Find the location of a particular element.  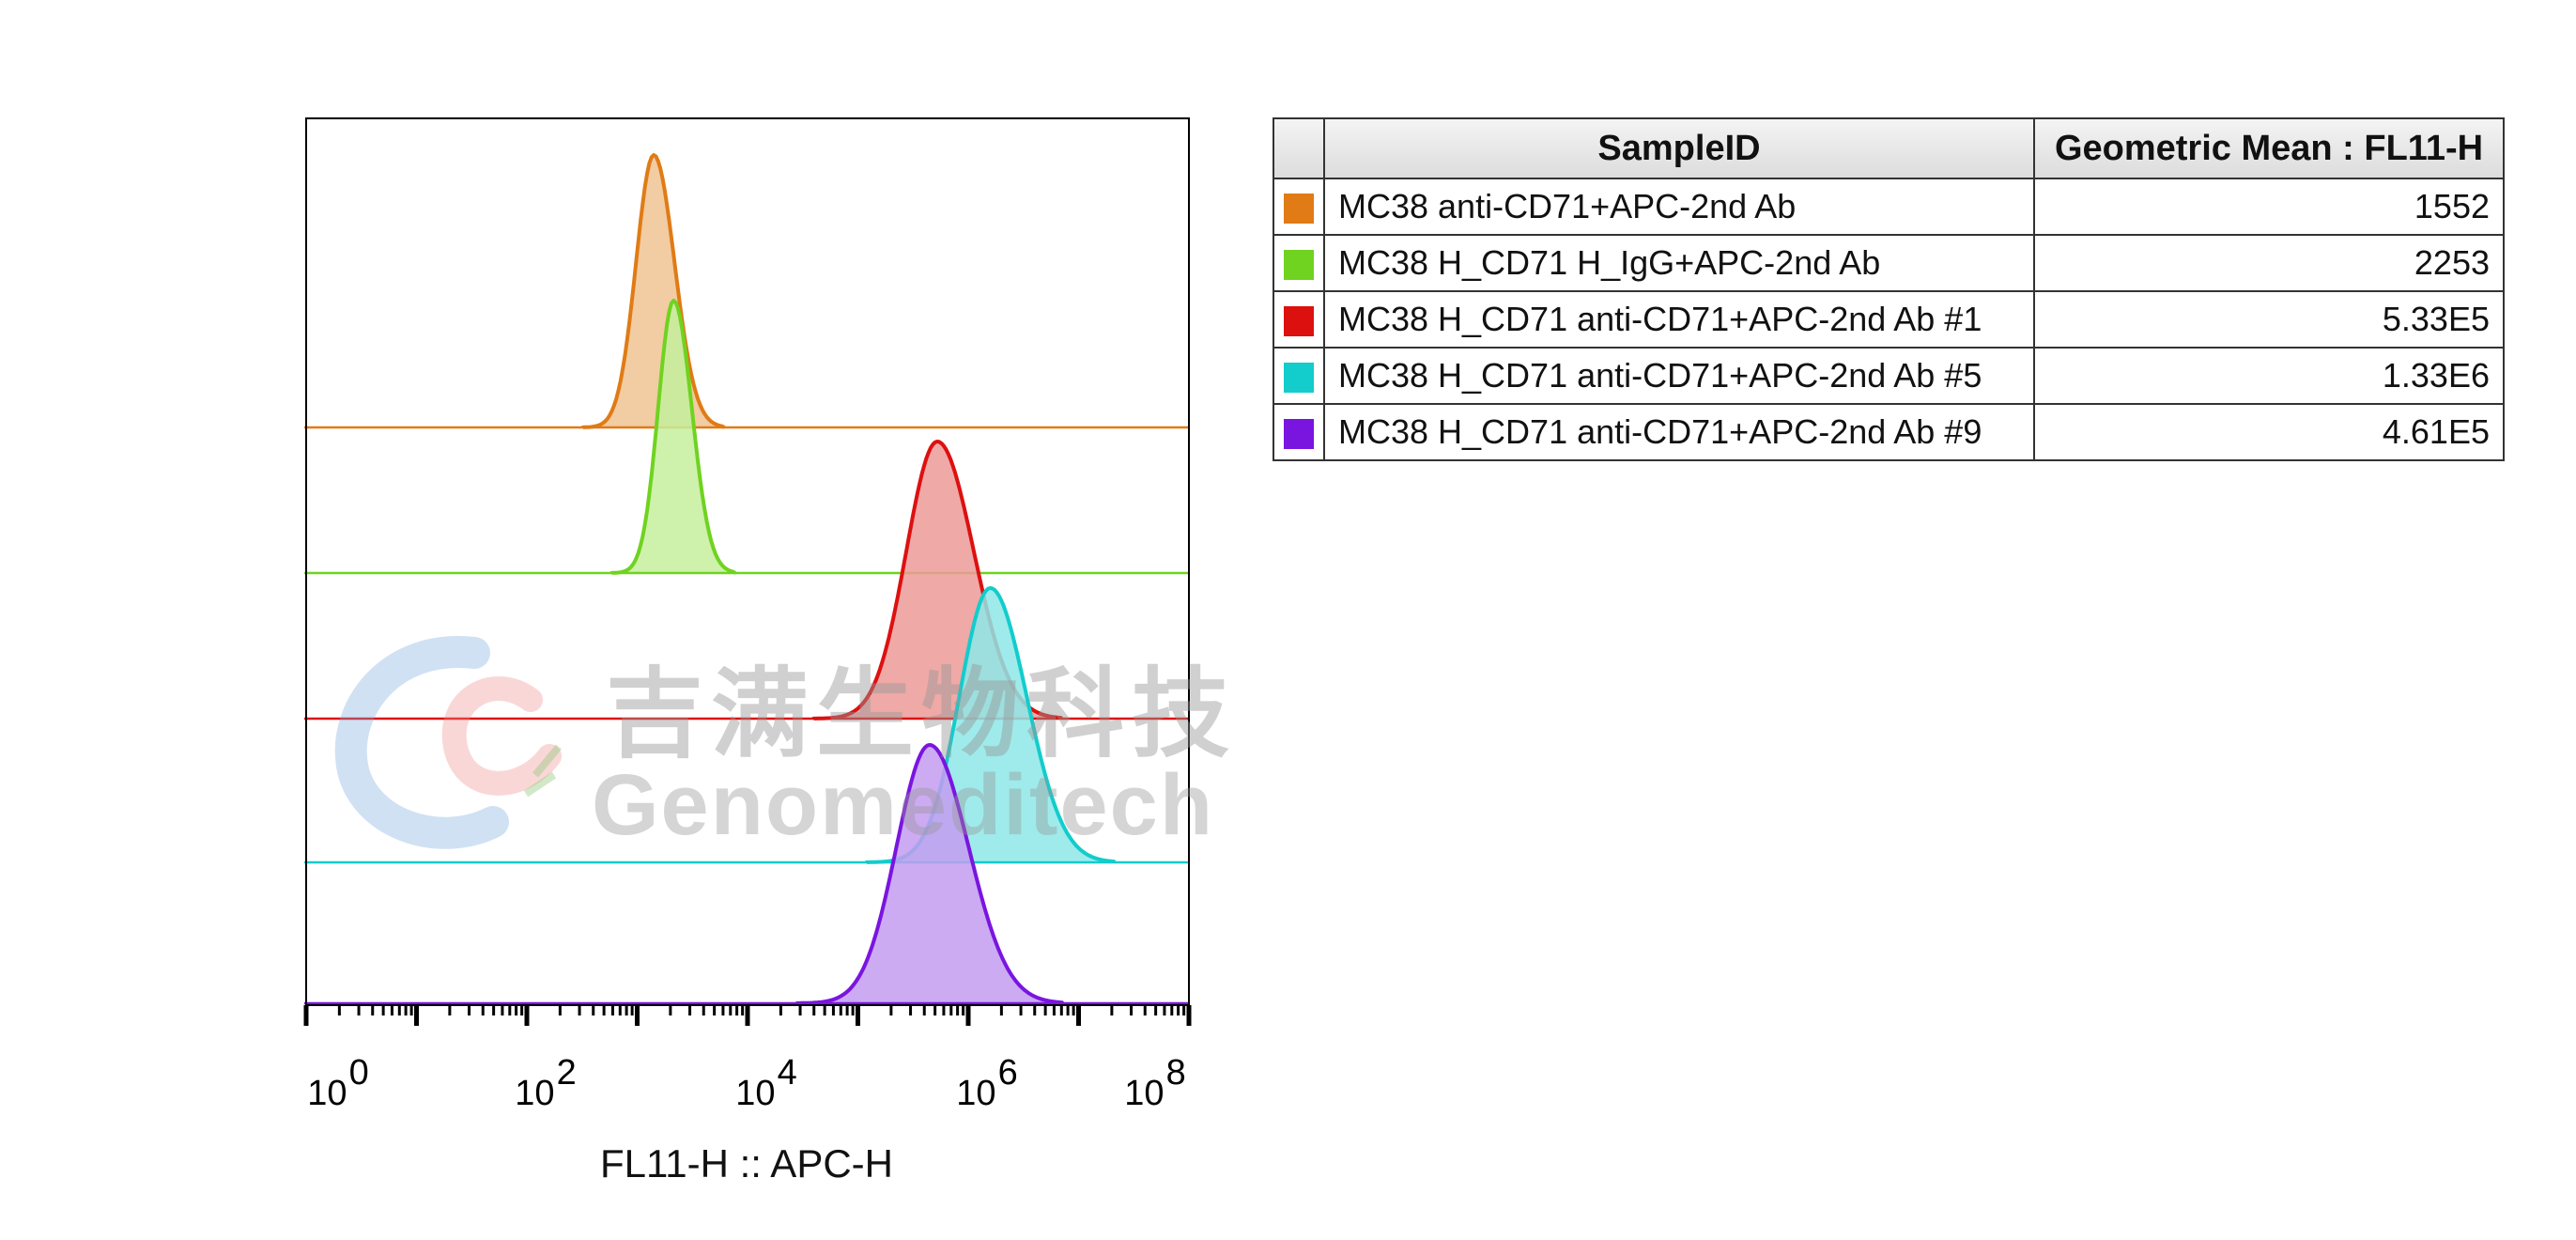

x-tick-label: 10² is located at coordinates (545, 1083).